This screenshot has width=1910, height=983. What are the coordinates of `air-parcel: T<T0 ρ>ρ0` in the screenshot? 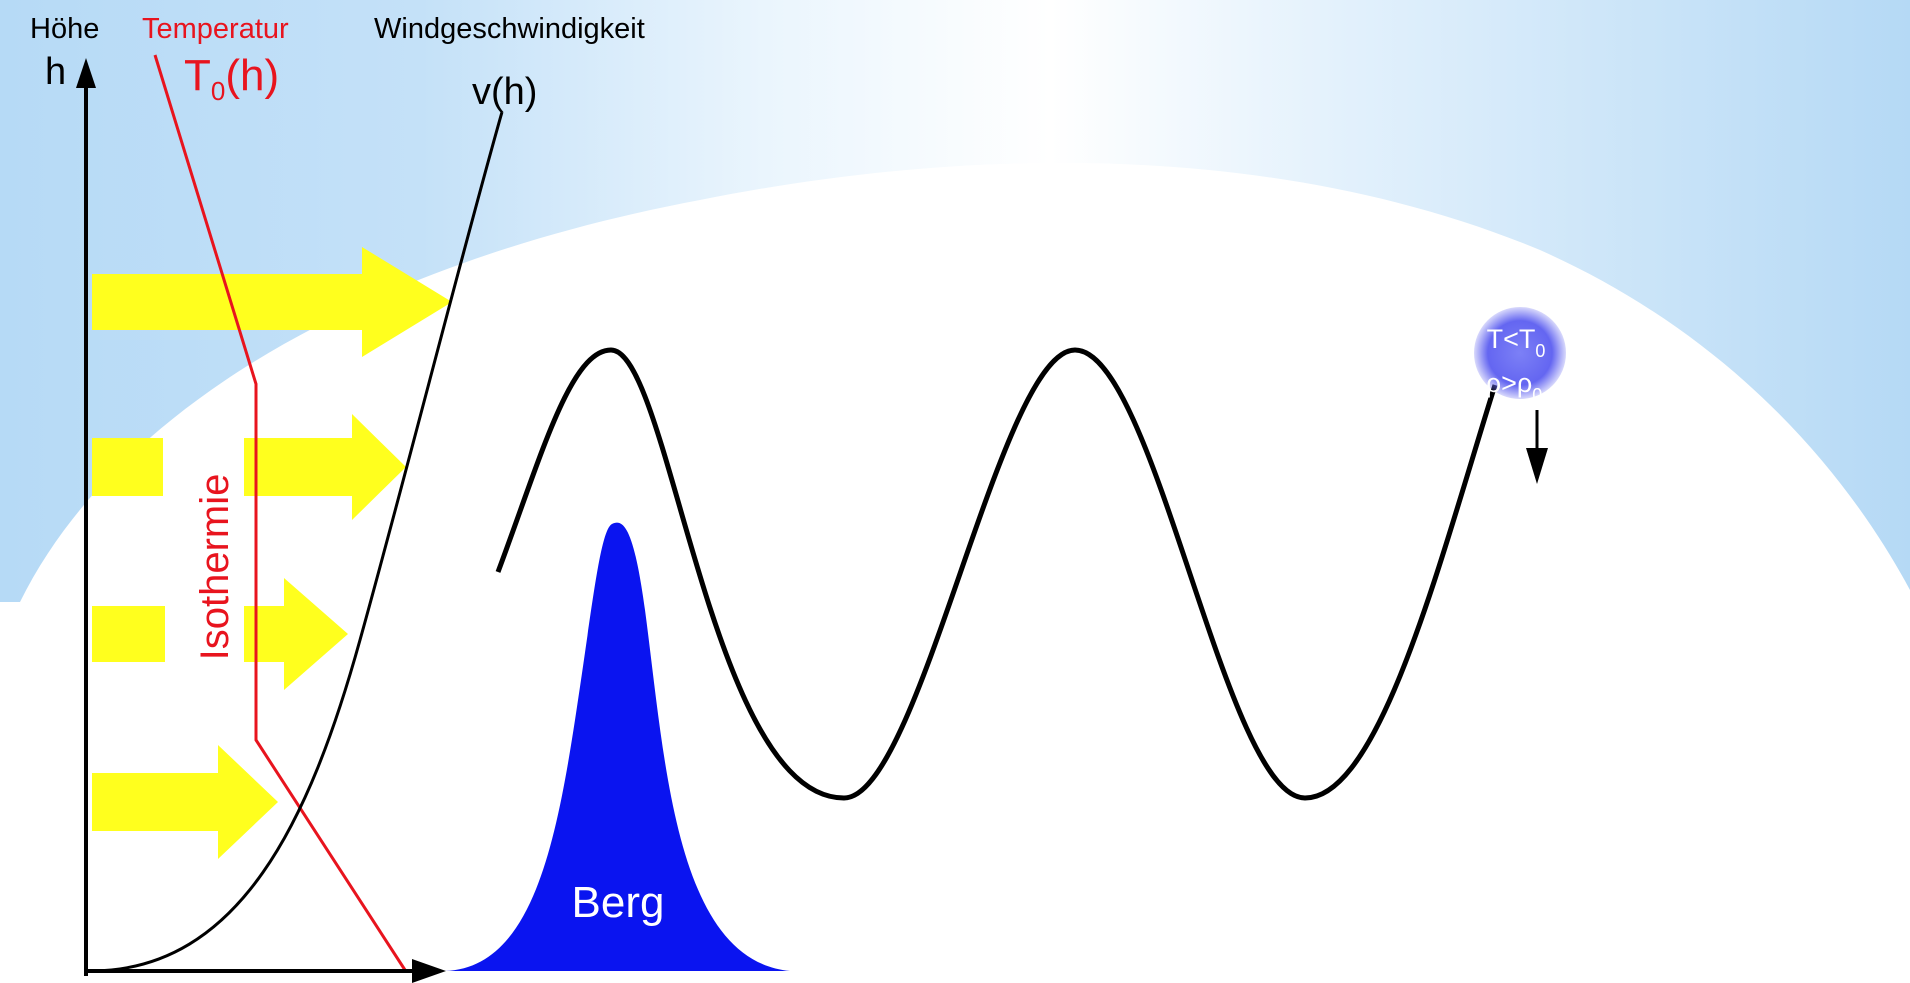 It's located at (1520, 395).